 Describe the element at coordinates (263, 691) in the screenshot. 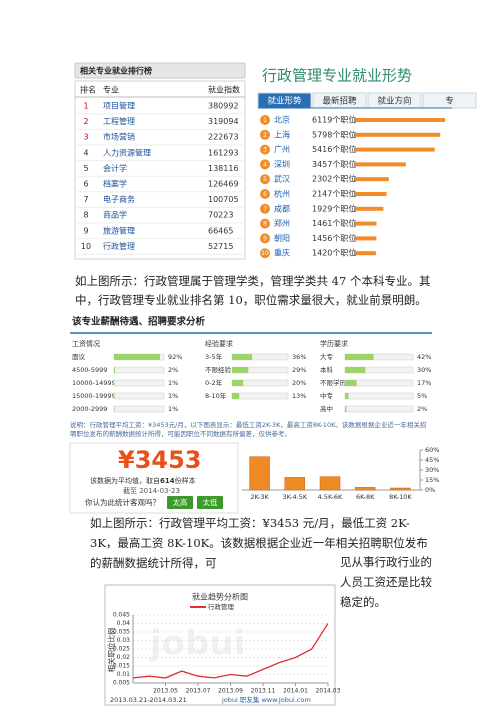

I see `x-tick-label: 2013.11` at that location.